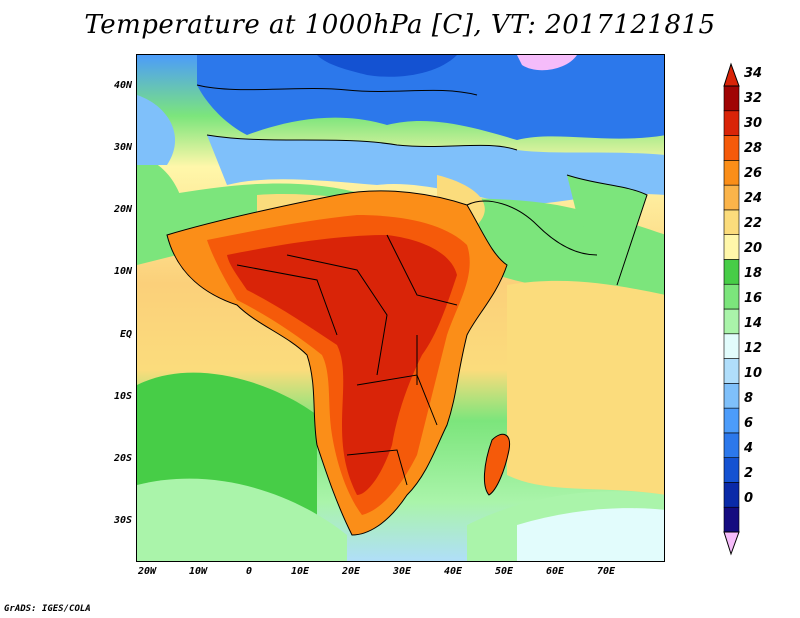 The image size is (800, 618). I want to click on colorbar-label-30: 30, so click(753, 123).